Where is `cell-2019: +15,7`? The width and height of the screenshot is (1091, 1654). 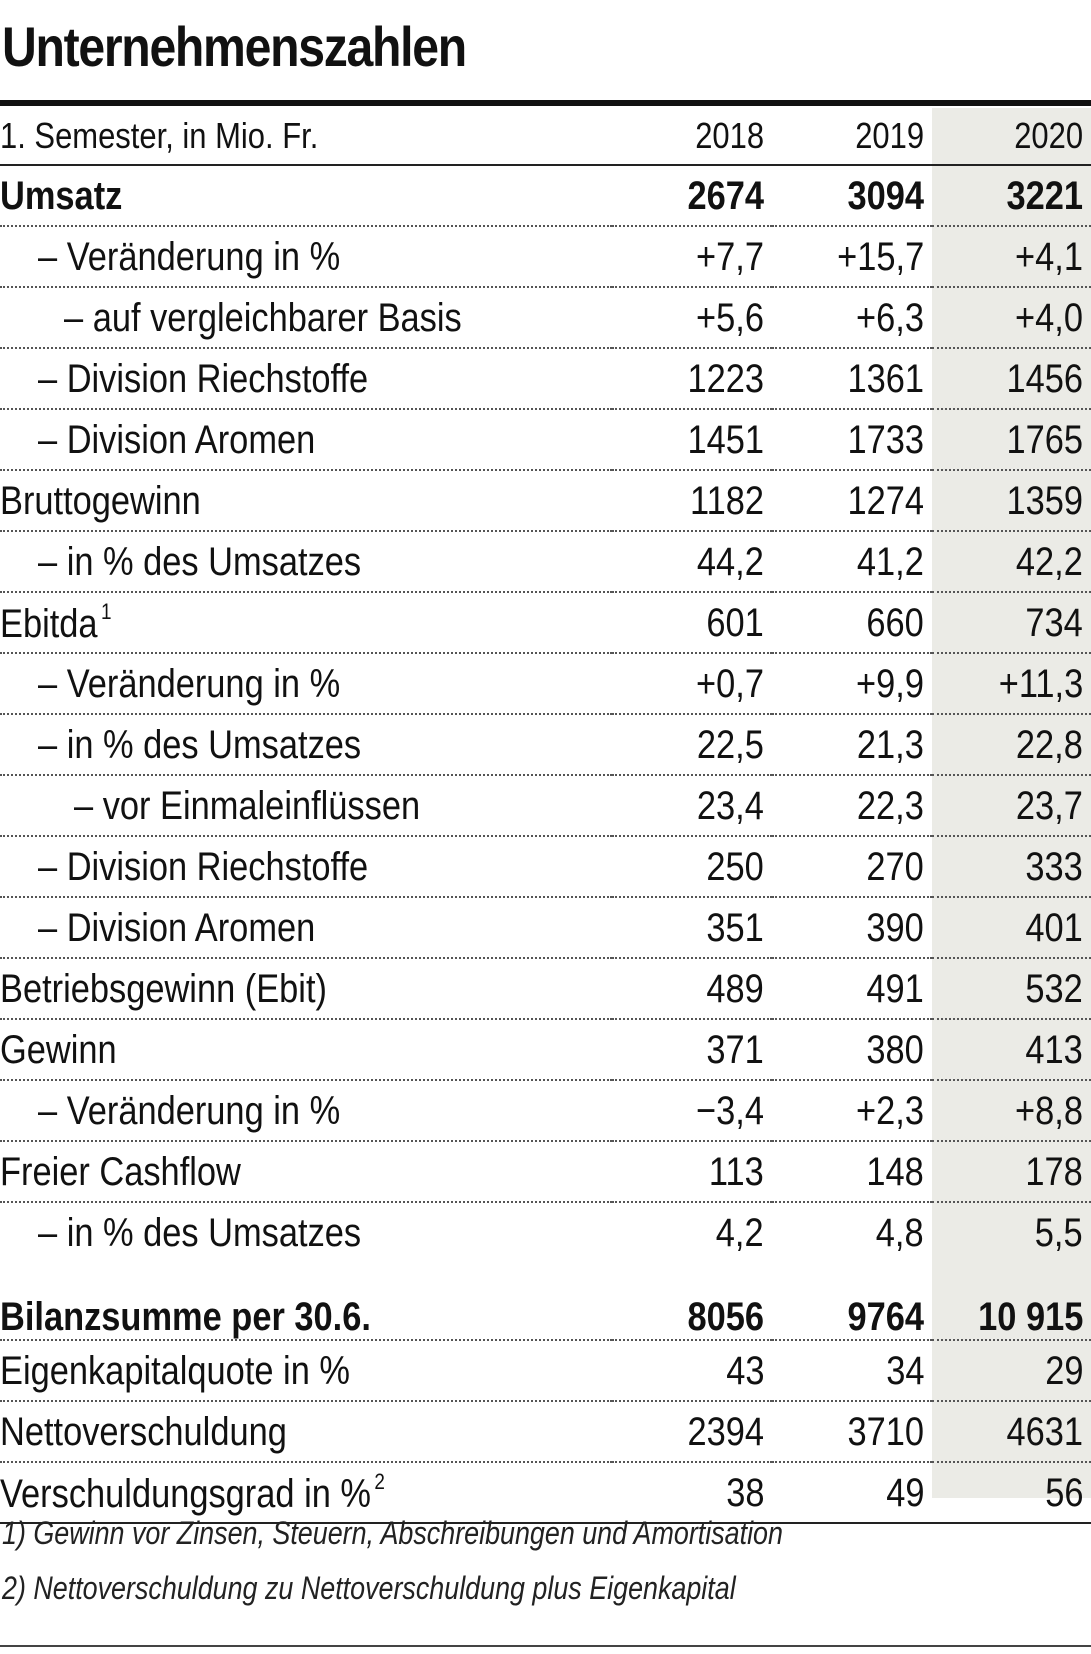 cell-2019: +15,7 is located at coordinates (852, 257).